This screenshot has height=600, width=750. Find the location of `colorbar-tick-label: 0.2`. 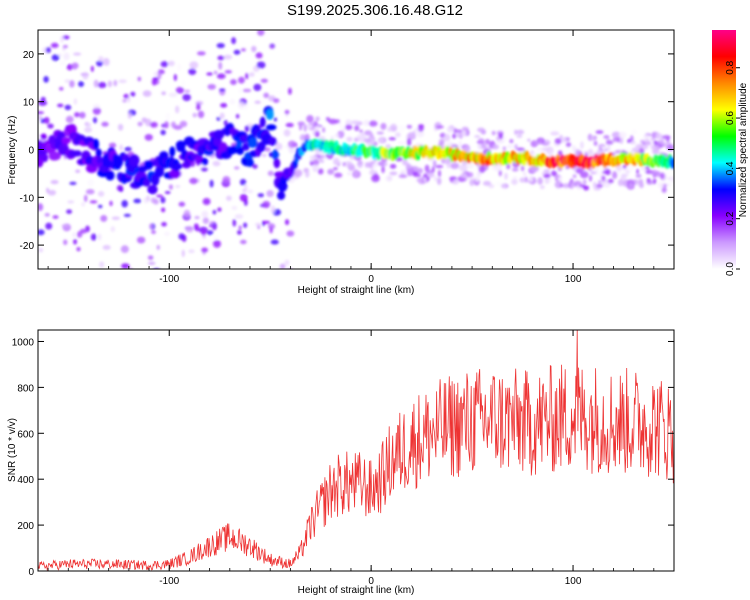

colorbar-tick-label: 0.2 is located at coordinates (730, 218).